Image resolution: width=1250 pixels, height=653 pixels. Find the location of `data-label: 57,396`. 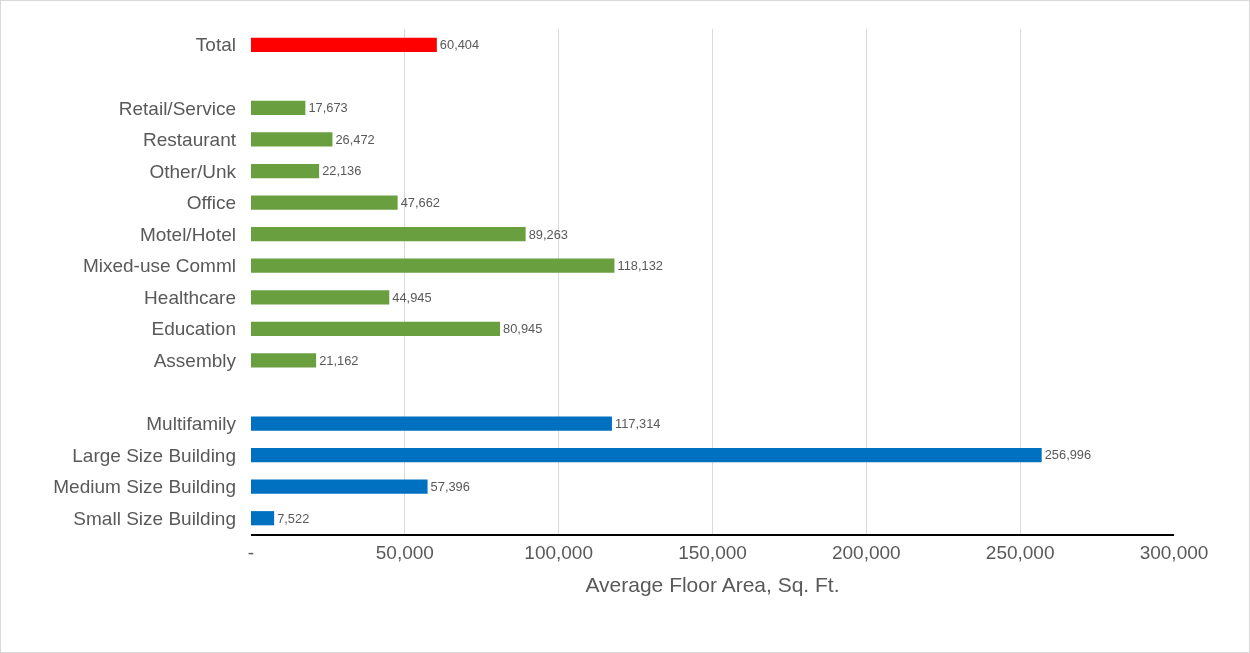

data-label: 57,396 is located at coordinates (450, 487).